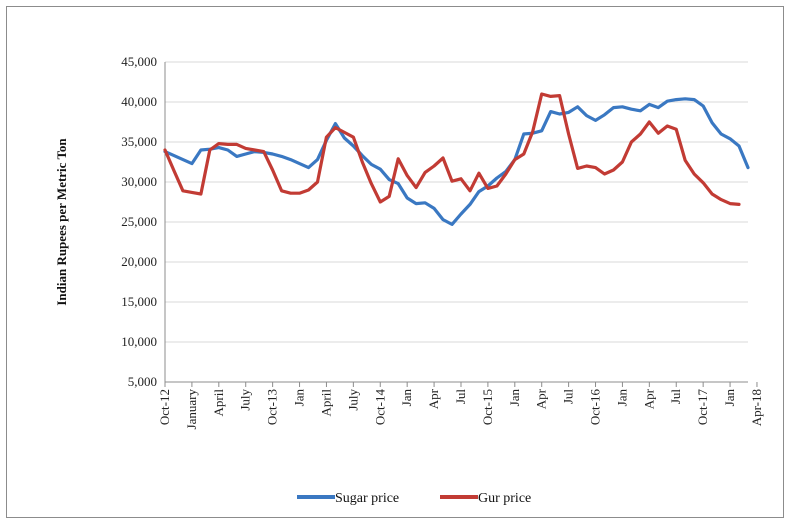 The height and width of the screenshot is (524, 792). I want to click on x-tick-label: Oct-14, so click(379, 407).